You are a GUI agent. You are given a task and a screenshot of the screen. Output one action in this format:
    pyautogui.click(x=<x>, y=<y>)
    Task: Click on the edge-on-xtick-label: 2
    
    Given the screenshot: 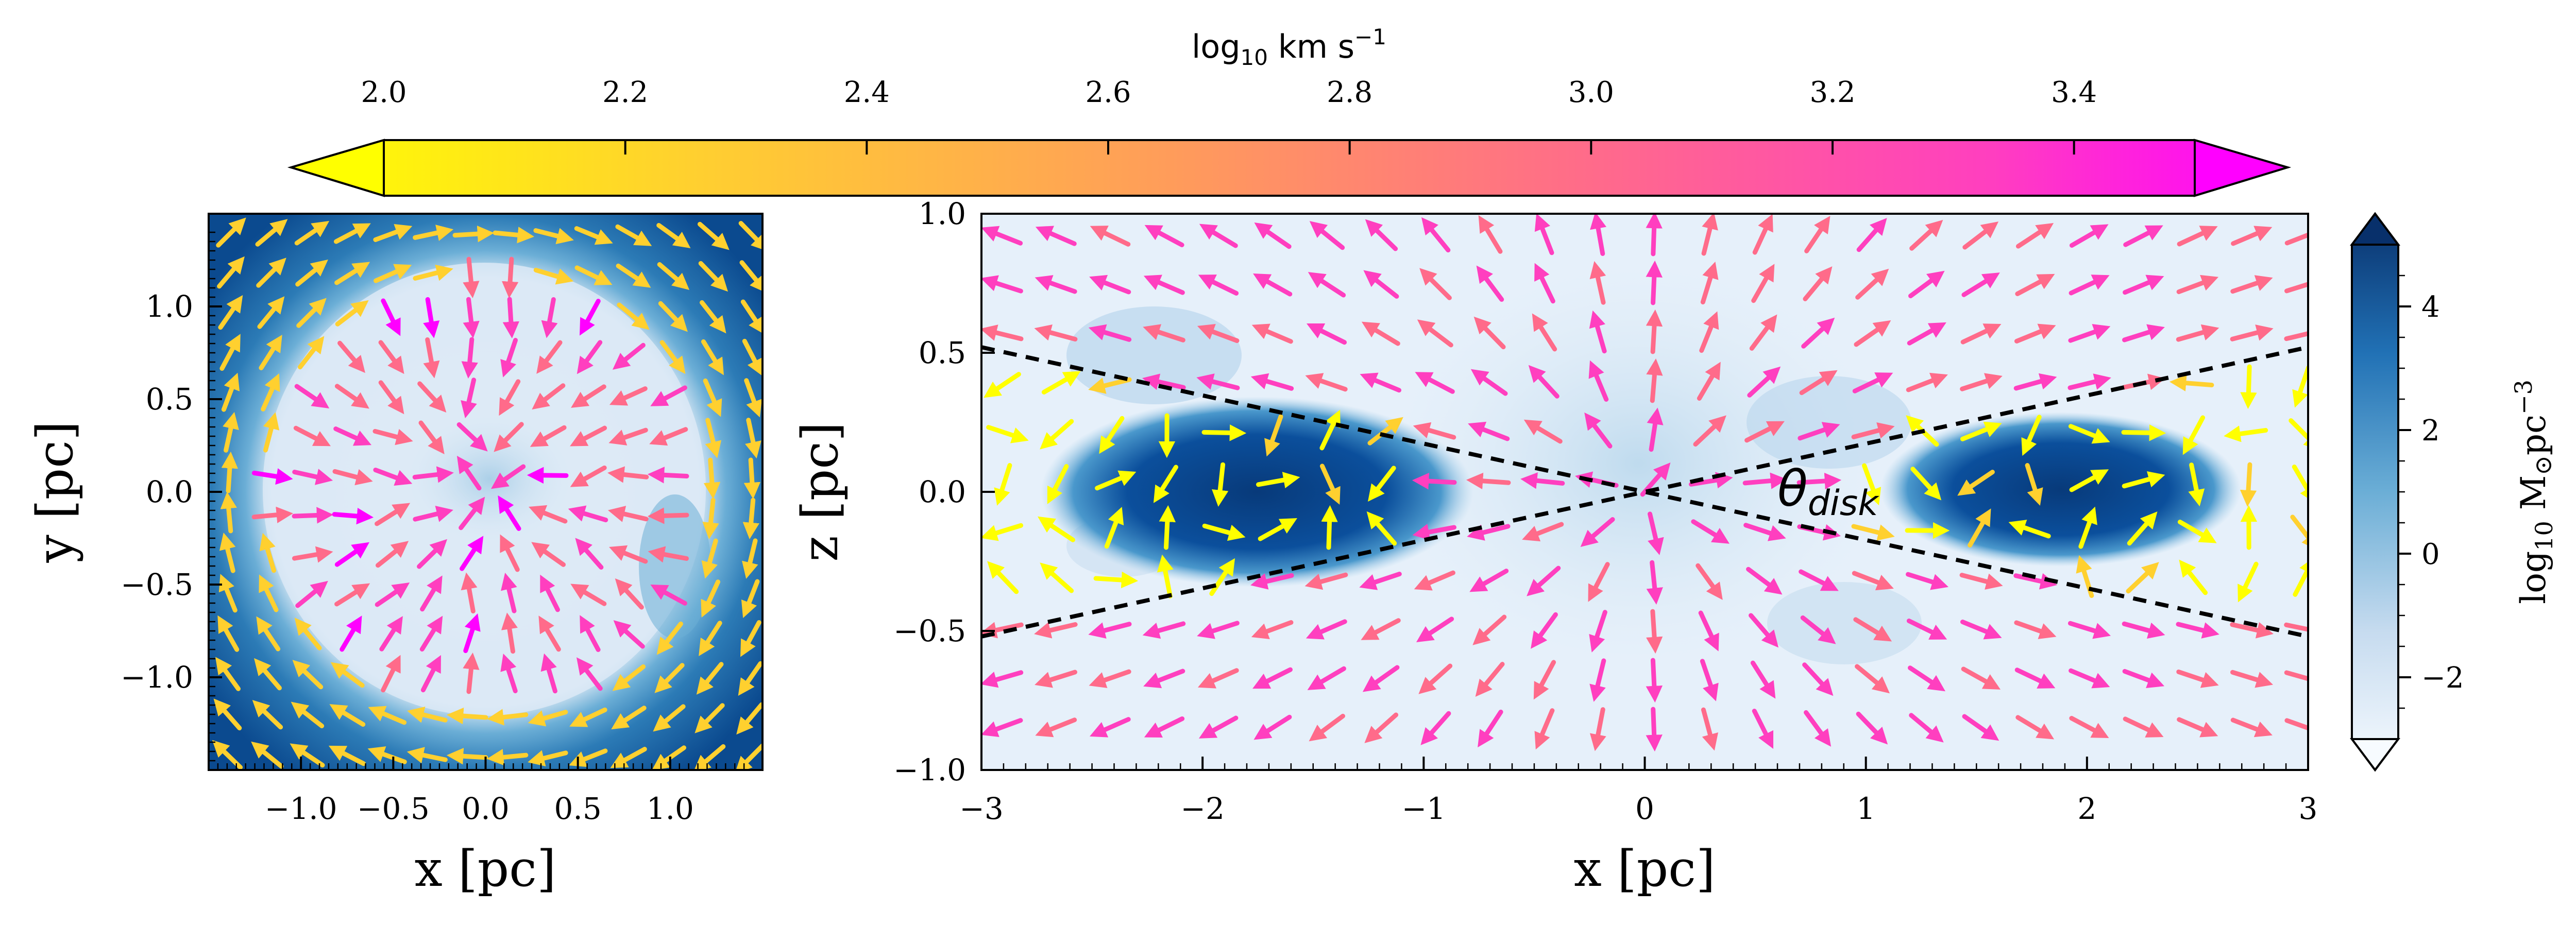 What is the action you would take?
    pyautogui.click(x=2086, y=808)
    